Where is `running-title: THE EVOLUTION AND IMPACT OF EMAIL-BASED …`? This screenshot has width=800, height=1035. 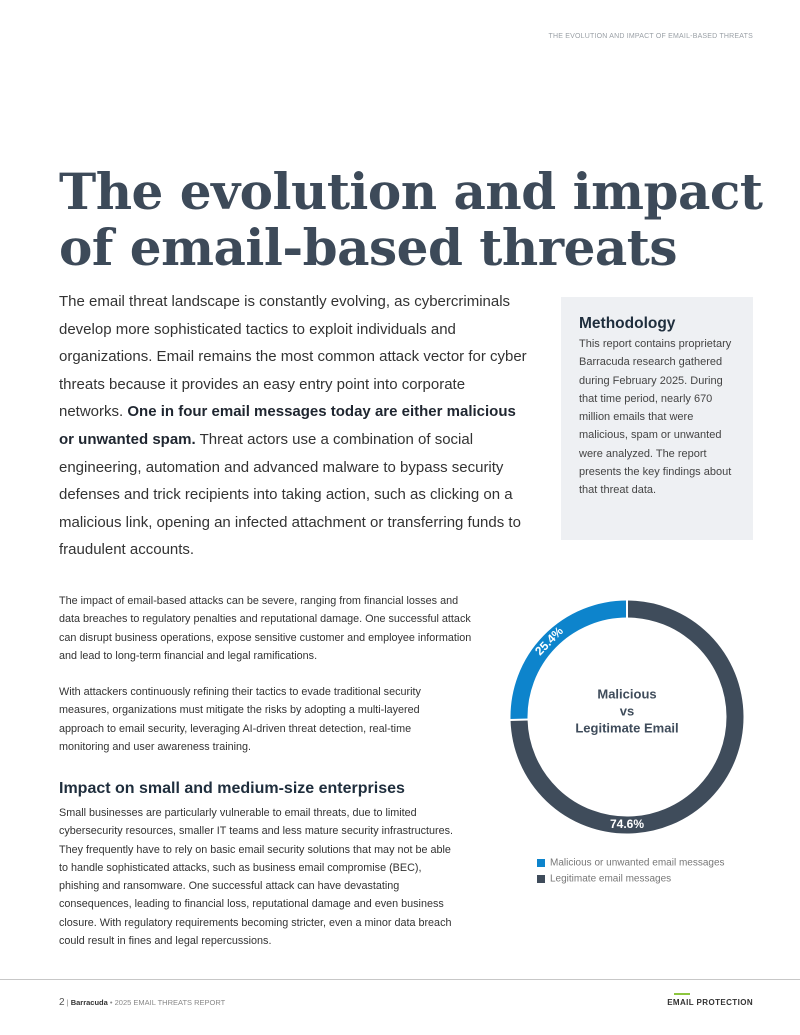 running-title: THE EVOLUTION AND IMPACT OF EMAIL-BASED … is located at coordinates (650, 36).